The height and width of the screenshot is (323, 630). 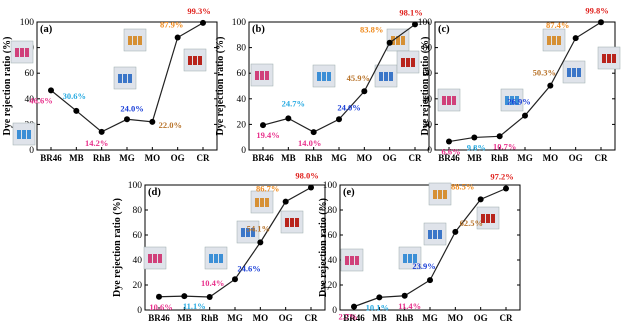 What do you see at coordinates (347, 317) in the screenshot?
I see `data-label: 2.7%` at bounding box center [347, 317].